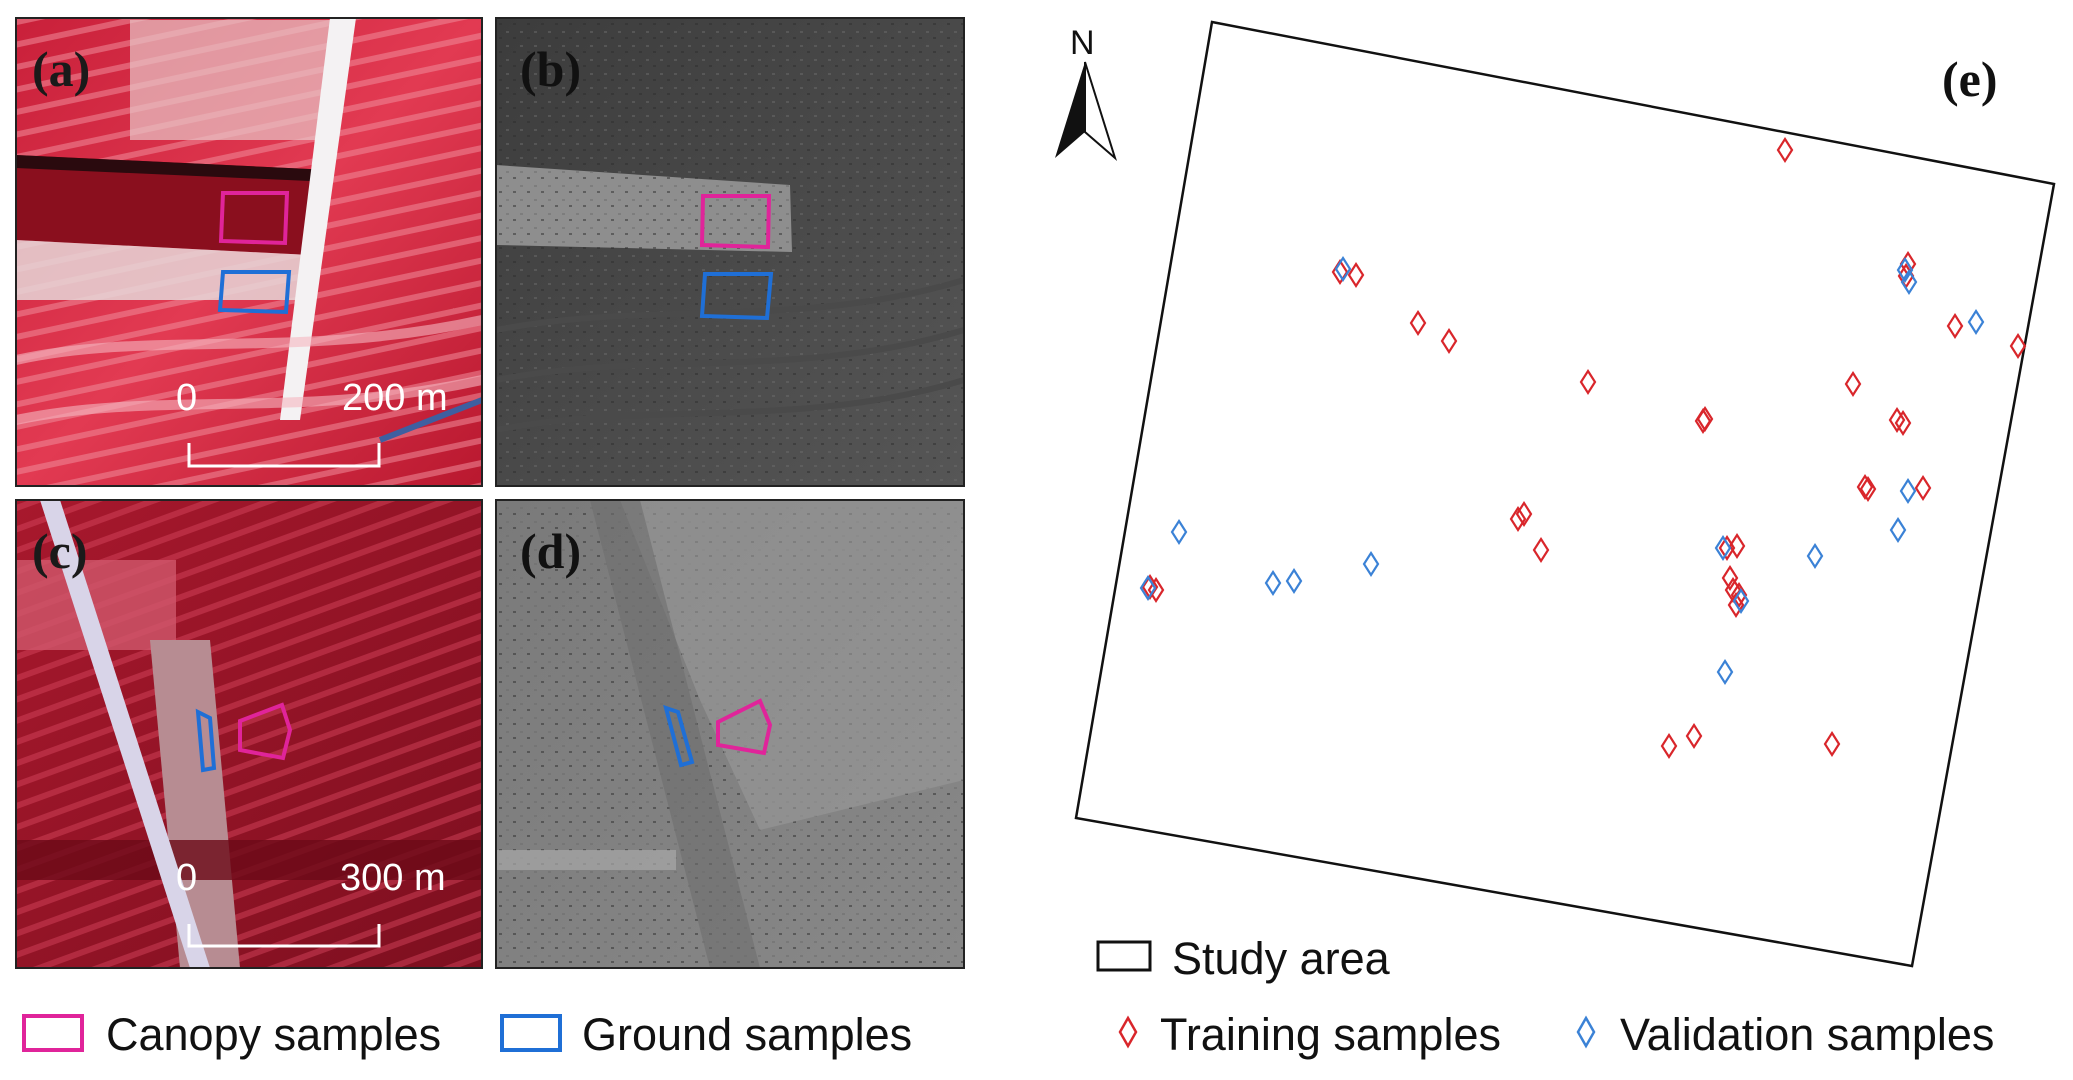 The image size is (2073, 1080). What do you see at coordinates (736, 296) in the screenshot?
I see `ground-sample-b` at bounding box center [736, 296].